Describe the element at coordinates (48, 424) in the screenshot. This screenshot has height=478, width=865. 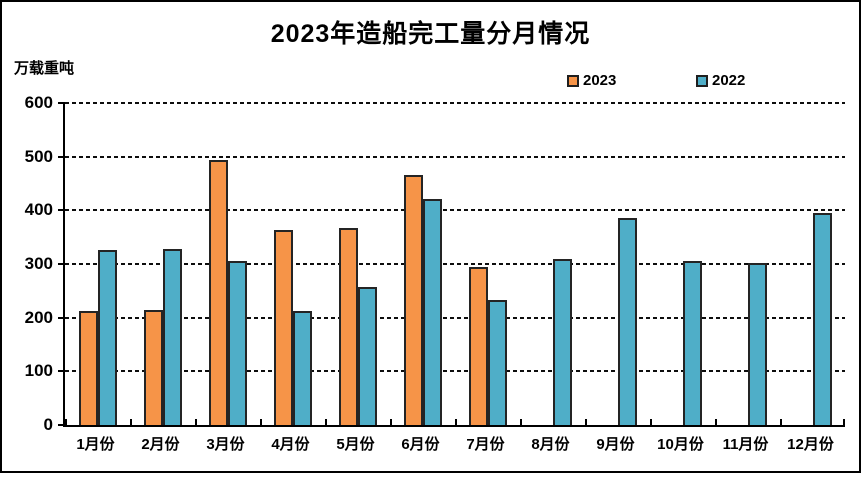
I see `y-tick-label-0: 0` at that location.